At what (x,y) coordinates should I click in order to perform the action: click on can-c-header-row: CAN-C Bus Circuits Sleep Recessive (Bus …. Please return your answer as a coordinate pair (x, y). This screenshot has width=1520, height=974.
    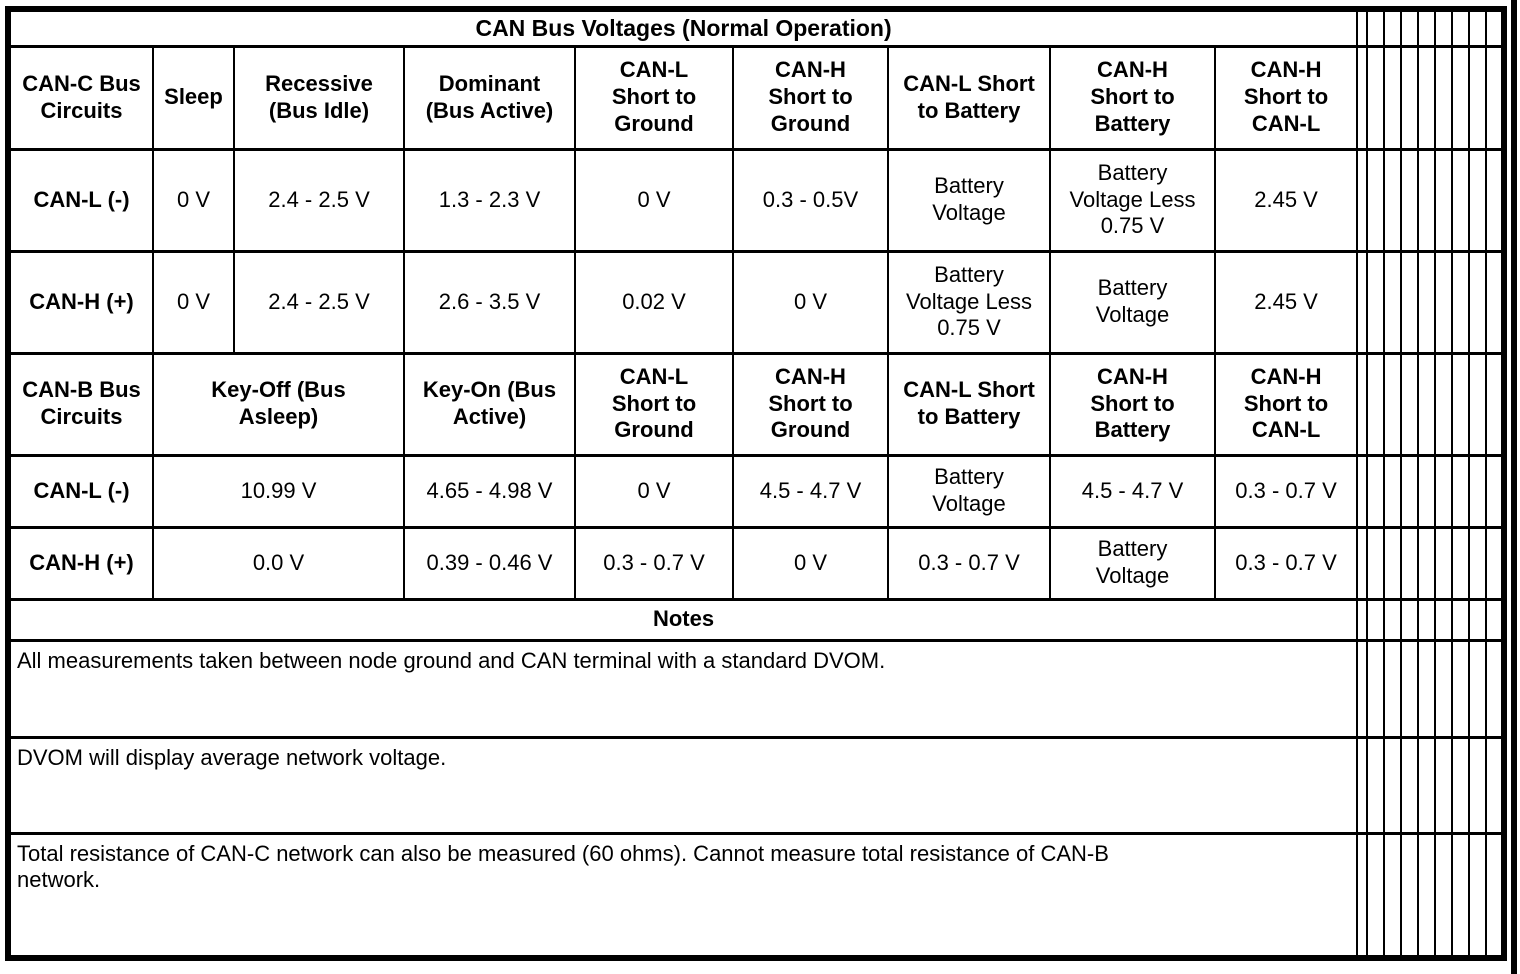
    Looking at the image, I should click on (756, 97).